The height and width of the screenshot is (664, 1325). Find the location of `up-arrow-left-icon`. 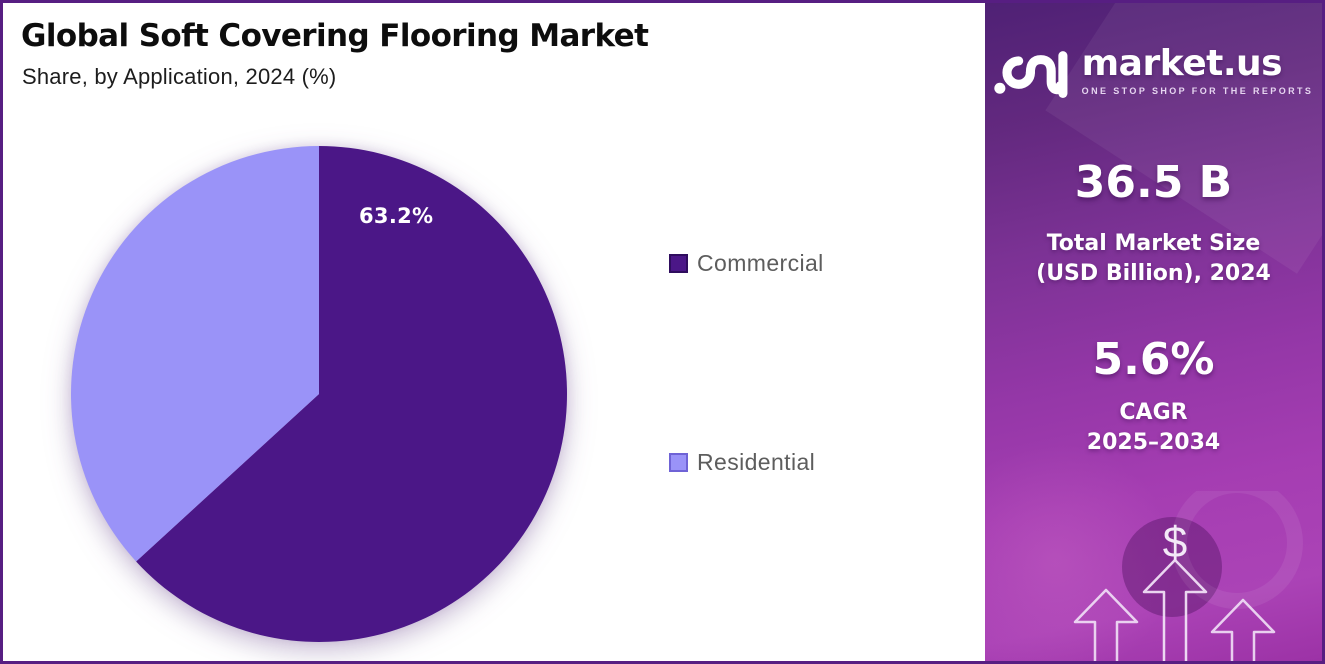

up-arrow-left-icon is located at coordinates (1106, 624).